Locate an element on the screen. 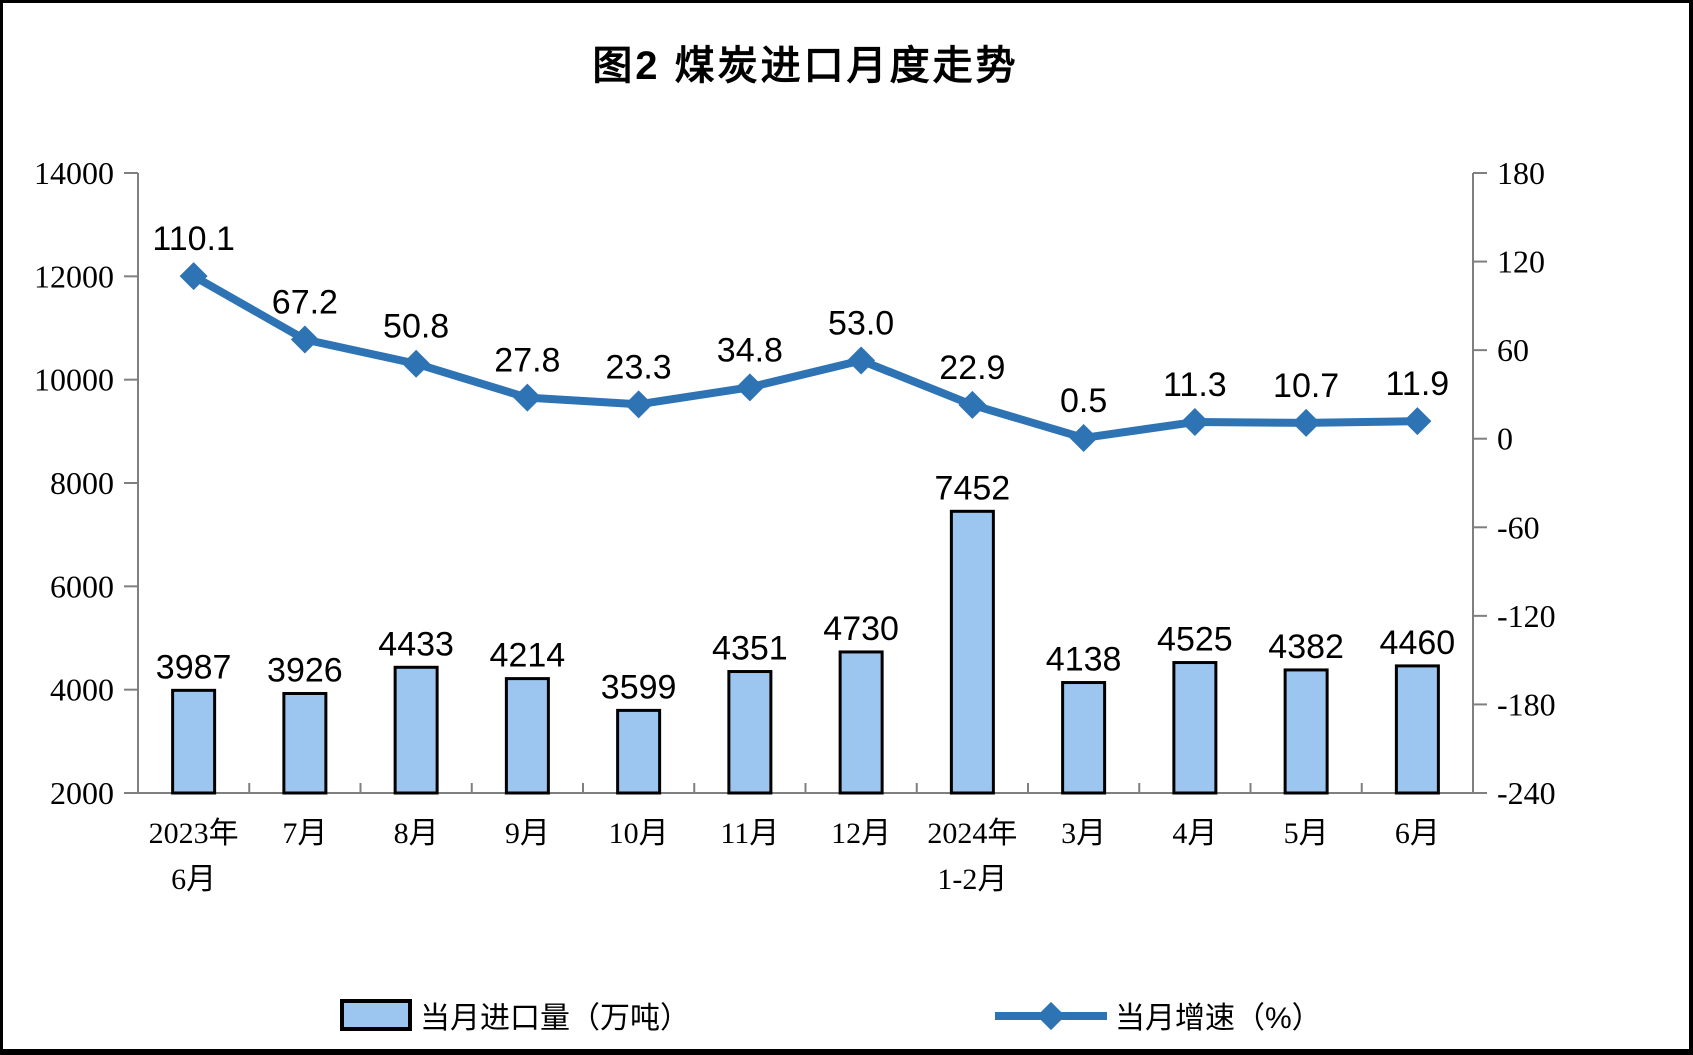  x-category-label: 7月 is located at coordinates (304, 833).